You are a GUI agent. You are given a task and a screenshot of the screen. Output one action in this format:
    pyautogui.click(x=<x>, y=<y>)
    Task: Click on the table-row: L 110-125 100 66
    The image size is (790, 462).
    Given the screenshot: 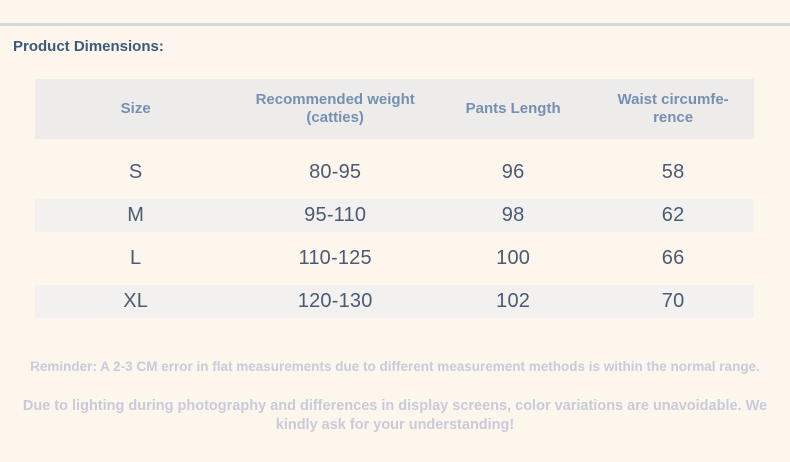 What is the action you would take?
    pyautogui.click(x=394, y=258)
    